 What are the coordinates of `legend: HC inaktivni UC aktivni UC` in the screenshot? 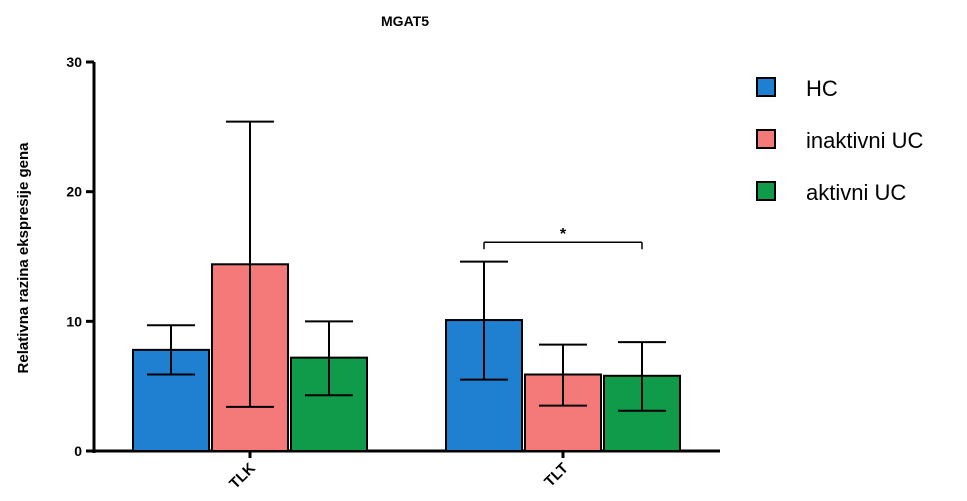 It's located at (839, 140).